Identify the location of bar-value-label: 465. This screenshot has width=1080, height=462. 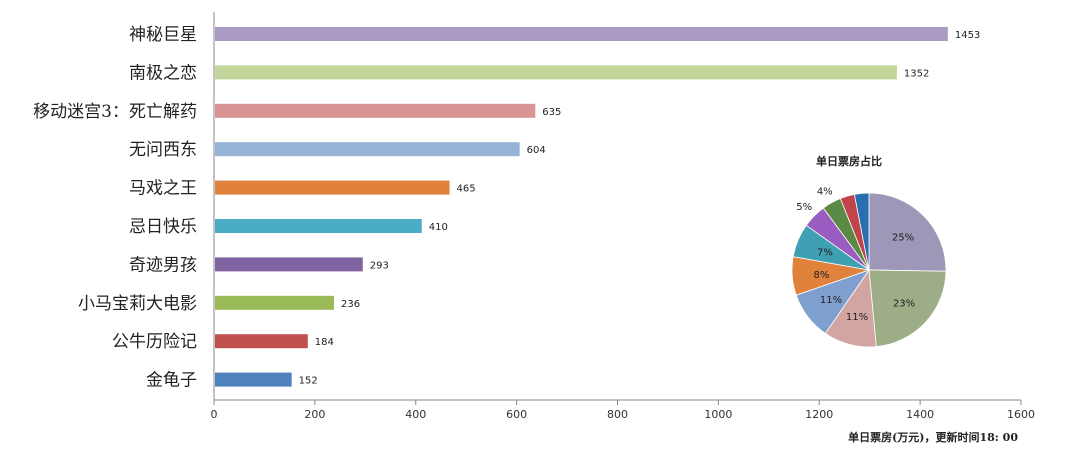
(466, 189).